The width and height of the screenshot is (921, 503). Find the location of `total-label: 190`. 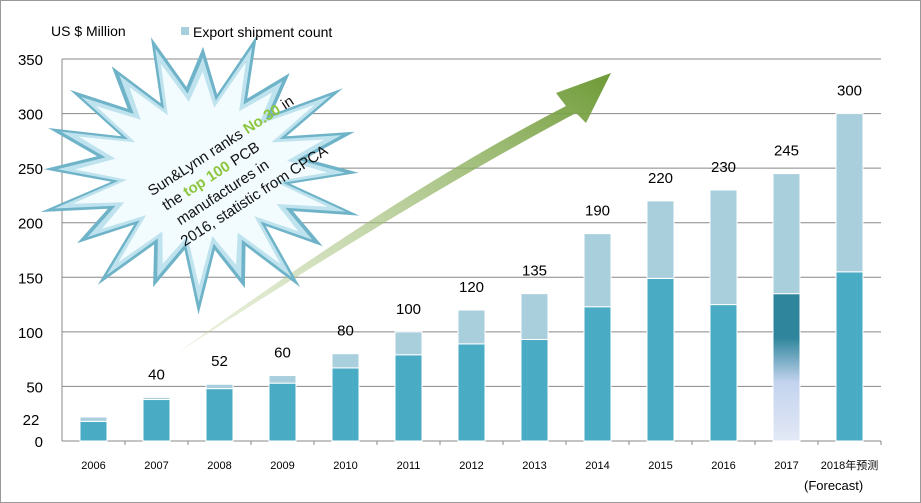

total-label: 190 is located at coordinates (597, 211).